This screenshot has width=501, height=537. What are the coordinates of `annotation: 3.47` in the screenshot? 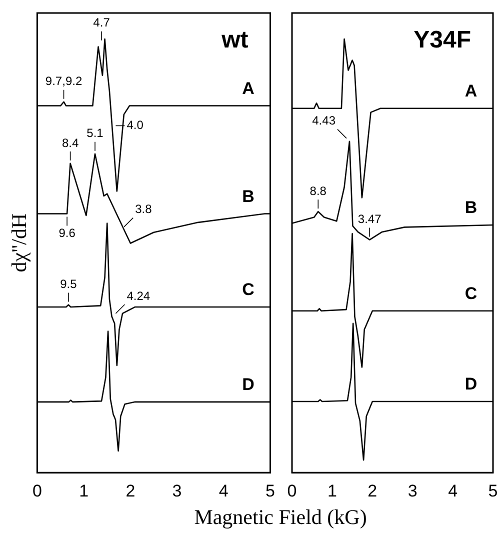 It's located at (370, 219).